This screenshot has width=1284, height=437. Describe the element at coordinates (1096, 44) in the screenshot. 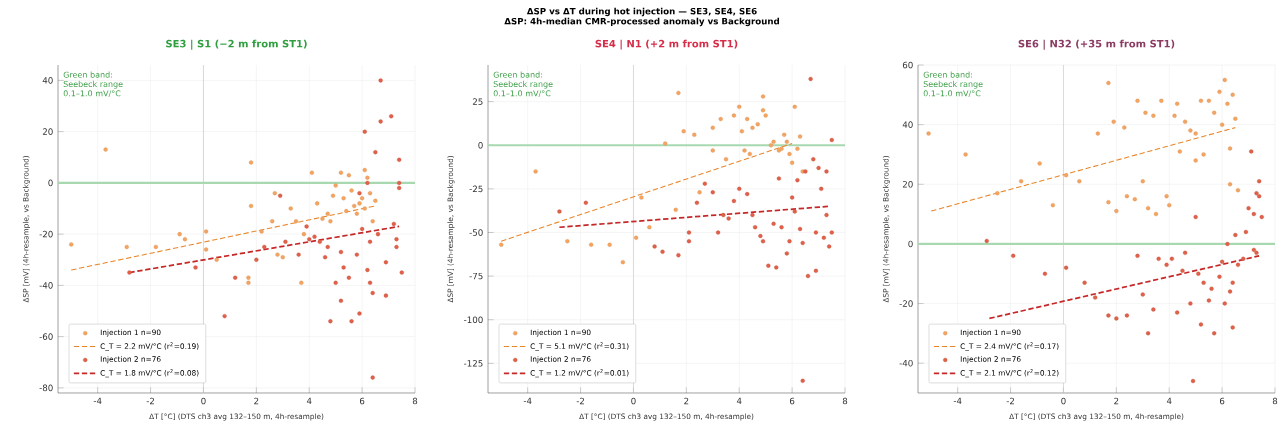

I see `chart-title: SE6 | N32 (+35 m from ST1)` at that location.